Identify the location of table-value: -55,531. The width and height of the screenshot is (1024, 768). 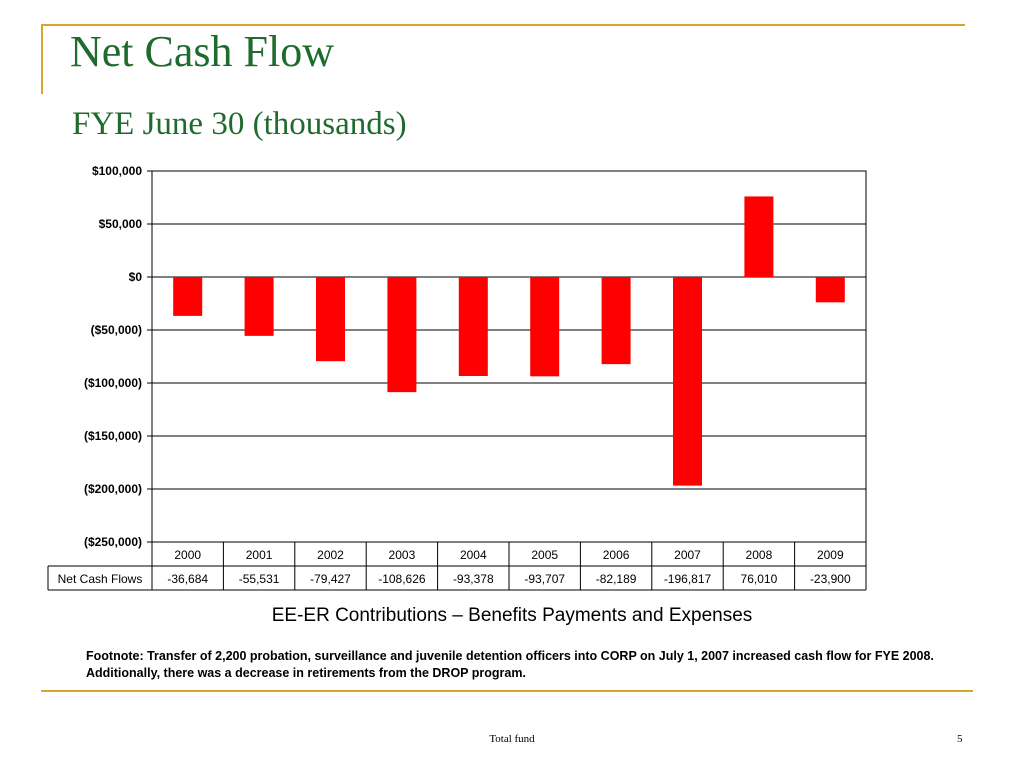
(259, 579).